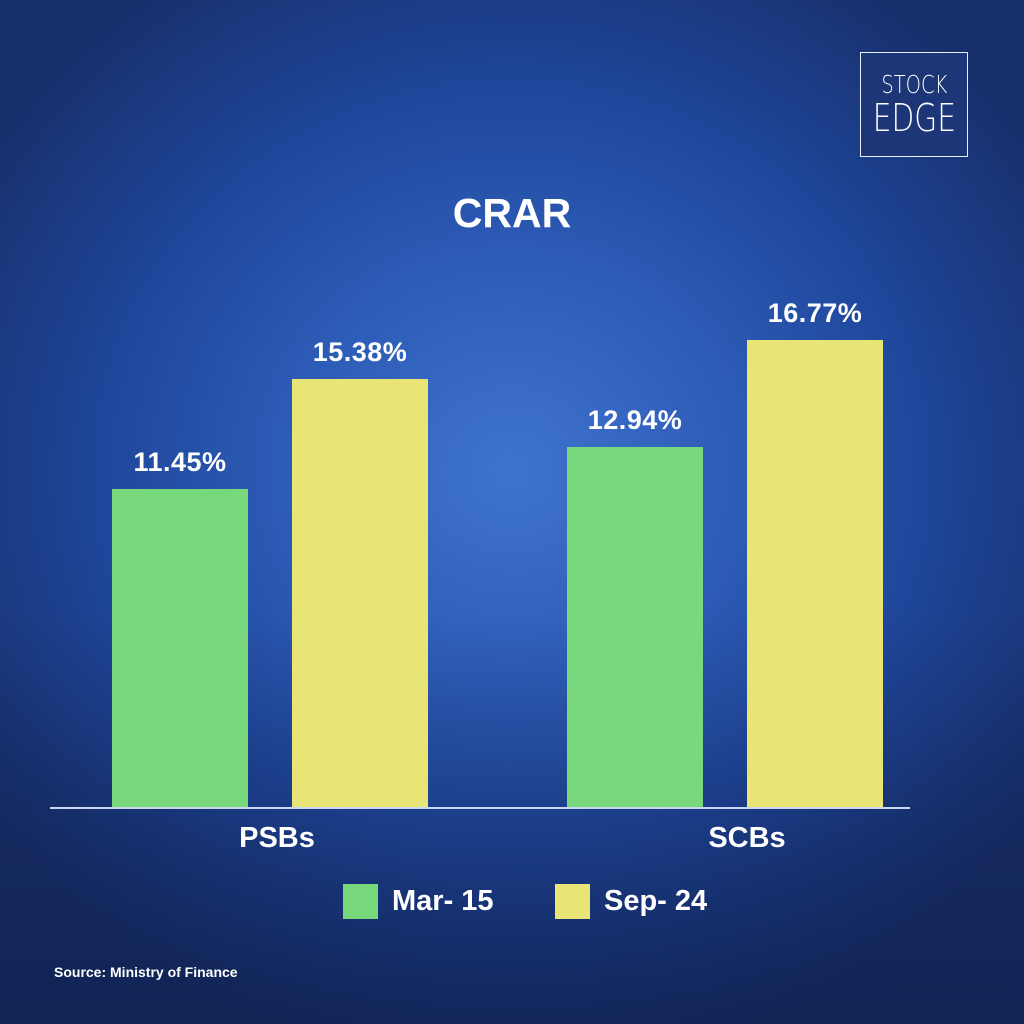 The image size is (1024, 1024). Describe the element at coordinates (443, 900) in the screenshot. I see `legend-label: Mar- 15` at that location.